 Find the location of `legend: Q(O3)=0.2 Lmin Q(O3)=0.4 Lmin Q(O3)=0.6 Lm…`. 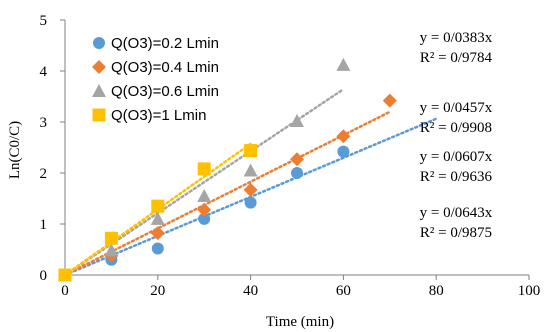

legend: Q(O3)=0.2 Lmin Q(O3)=0.4 Lmin Q(O3)=0.6 Lm… is located at coordinates (155, 79).